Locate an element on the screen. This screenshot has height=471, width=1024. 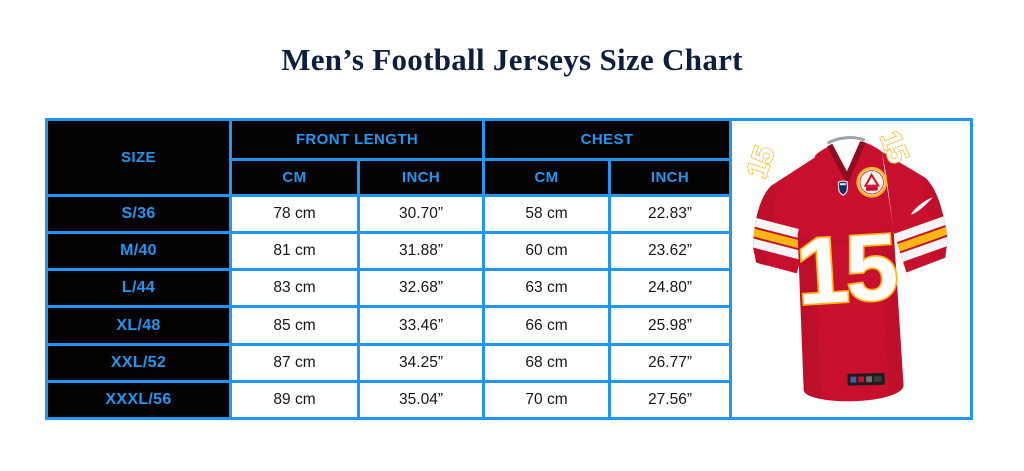
col-header-front-length: FRONT LENGTH is located at coordinates (357, 139).